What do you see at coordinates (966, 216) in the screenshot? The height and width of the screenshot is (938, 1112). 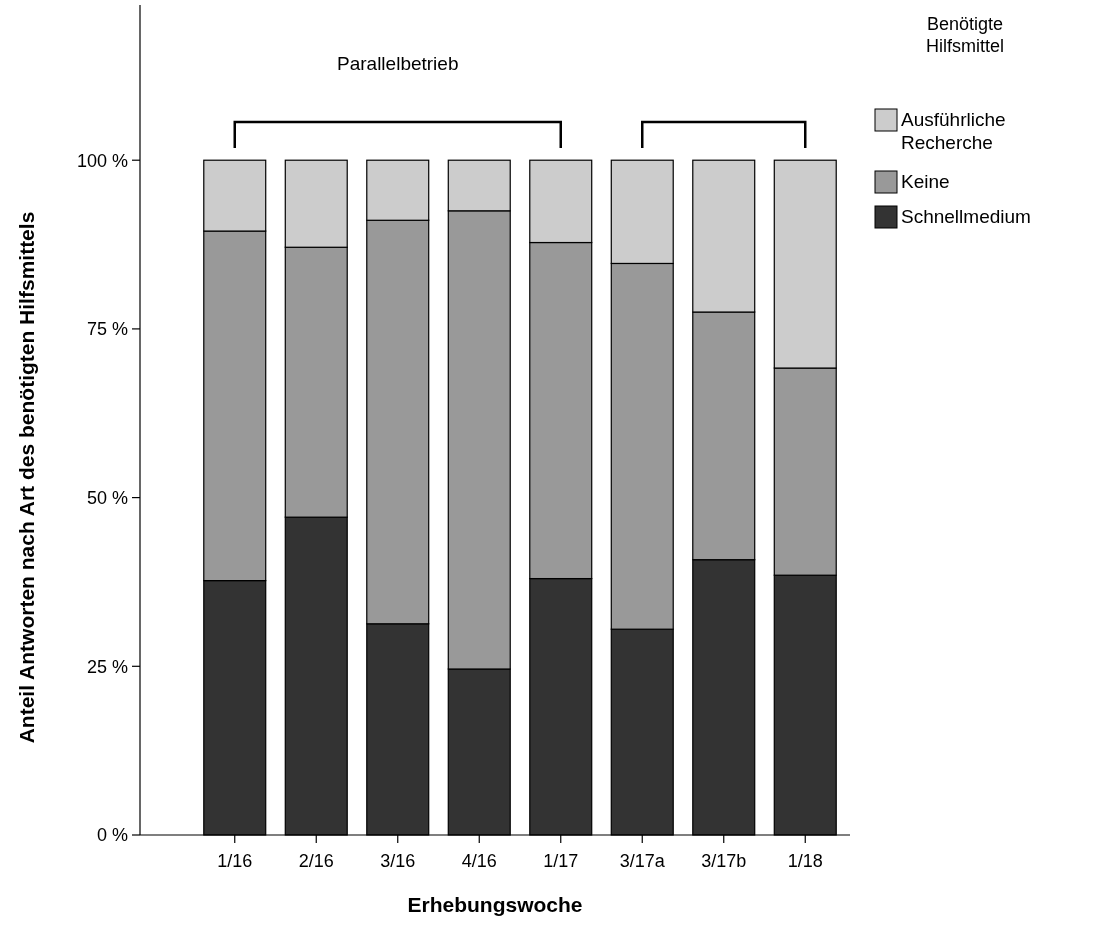 I see `legend-label: Schnellmedium` at bounding box center [966, 216].